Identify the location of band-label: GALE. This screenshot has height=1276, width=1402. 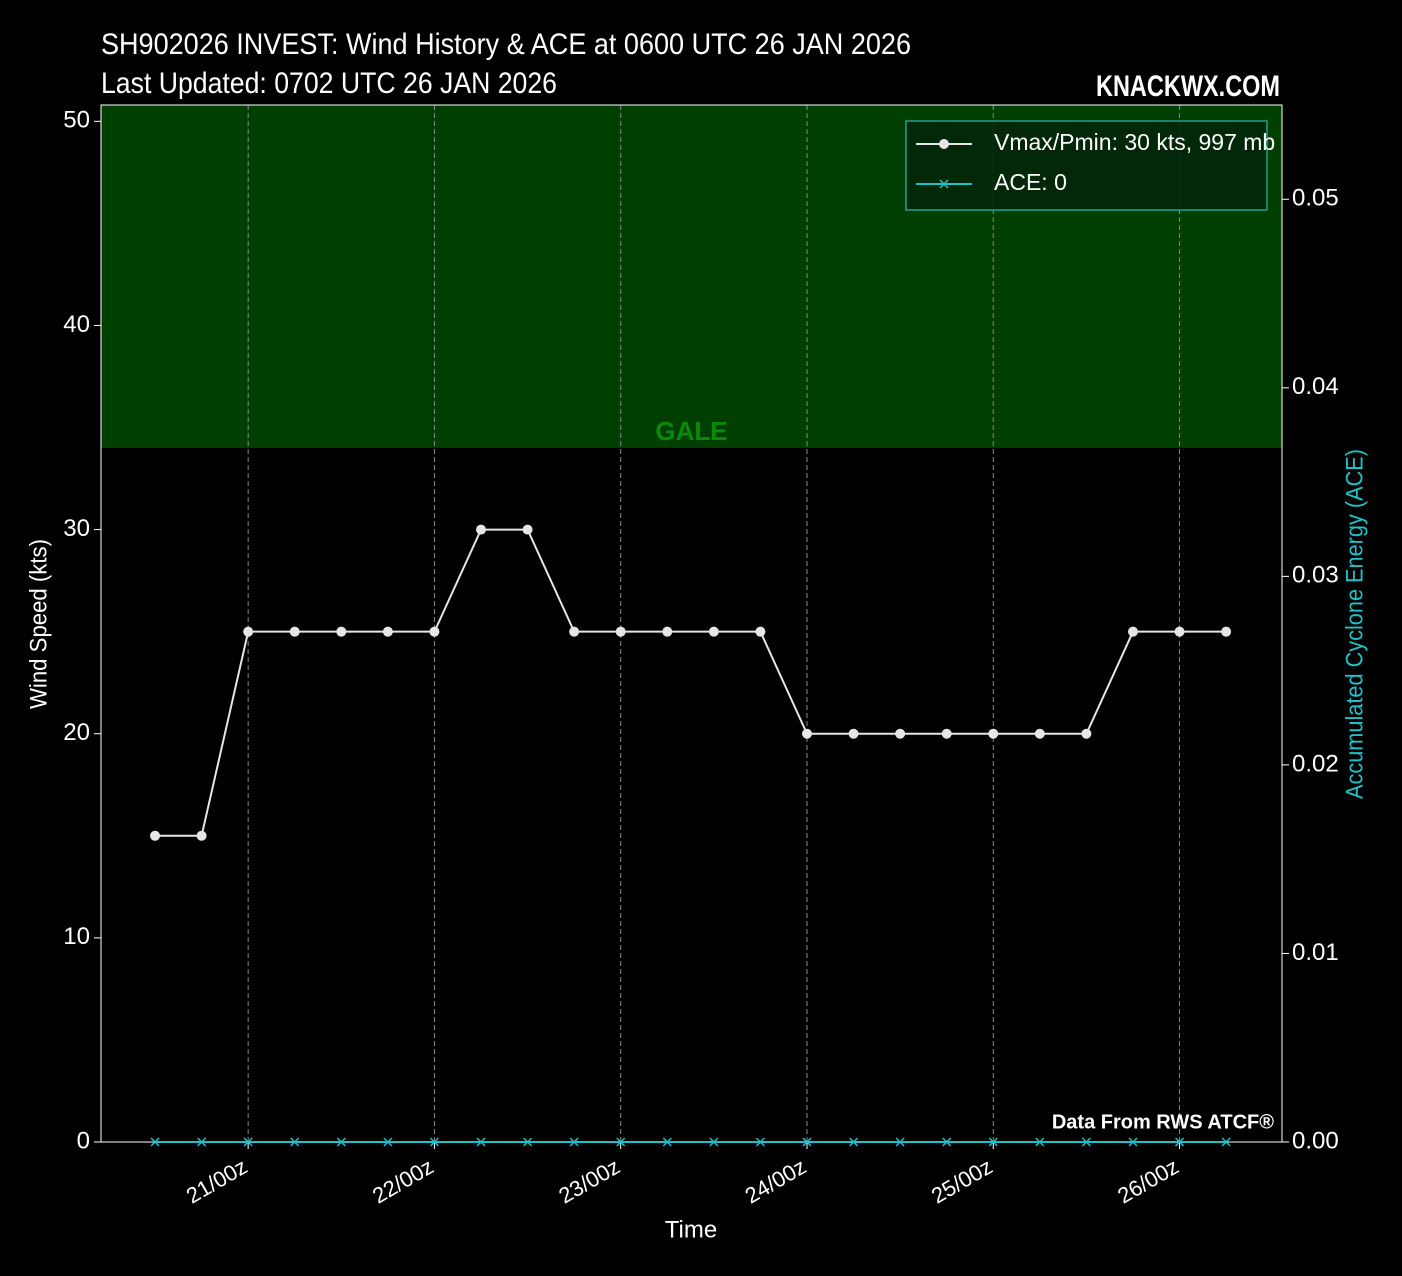
(691, 431).